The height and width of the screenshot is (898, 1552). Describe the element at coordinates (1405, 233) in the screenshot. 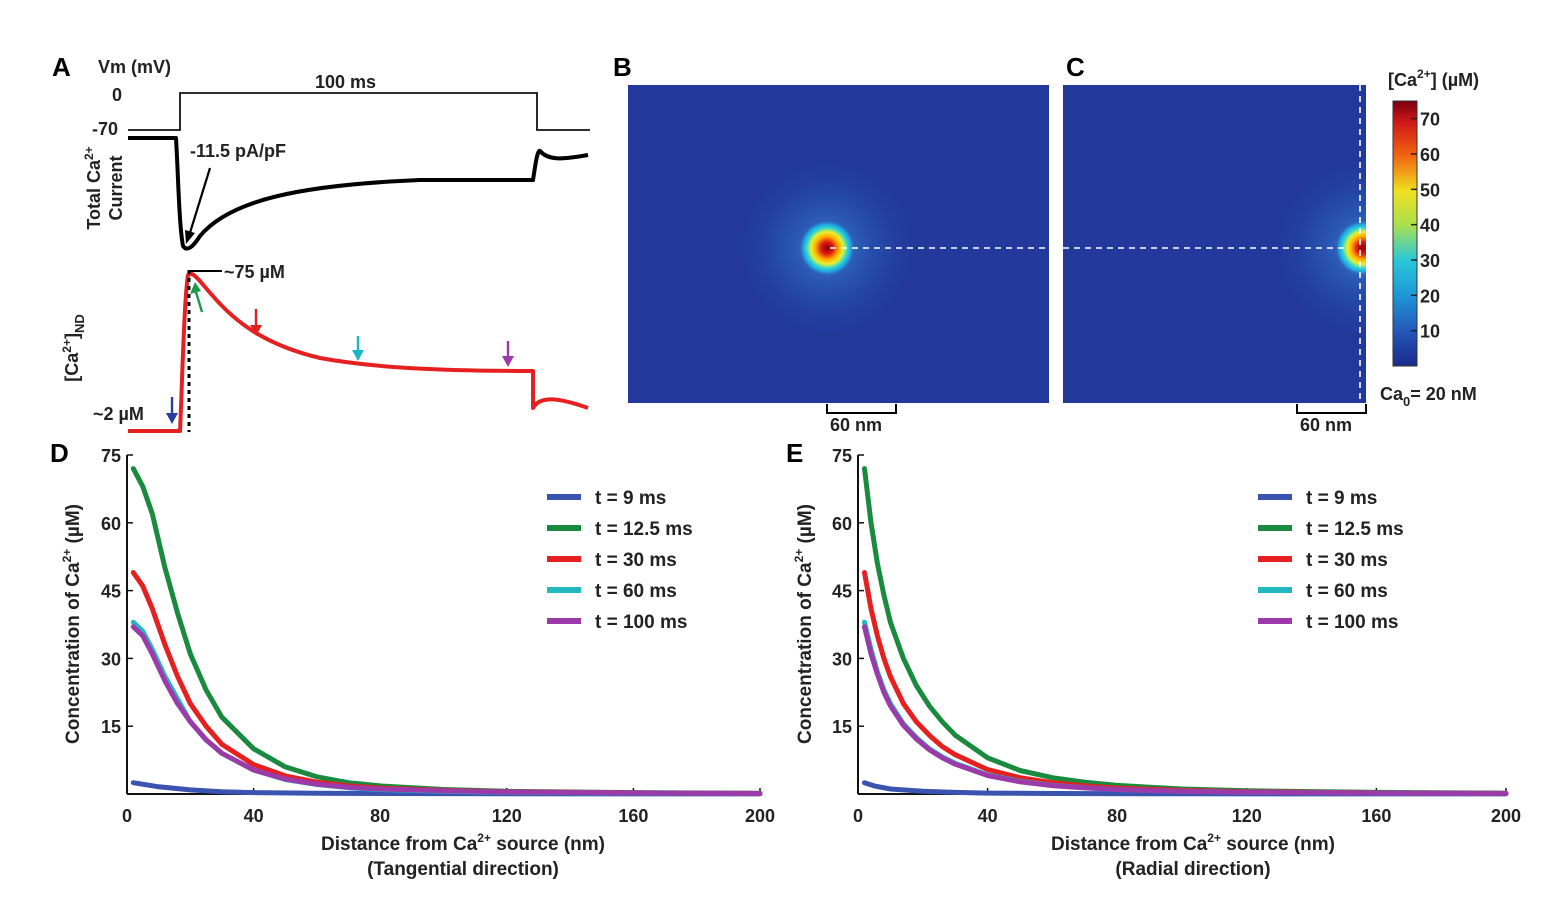

I see `colorbar-gradient` at that location.